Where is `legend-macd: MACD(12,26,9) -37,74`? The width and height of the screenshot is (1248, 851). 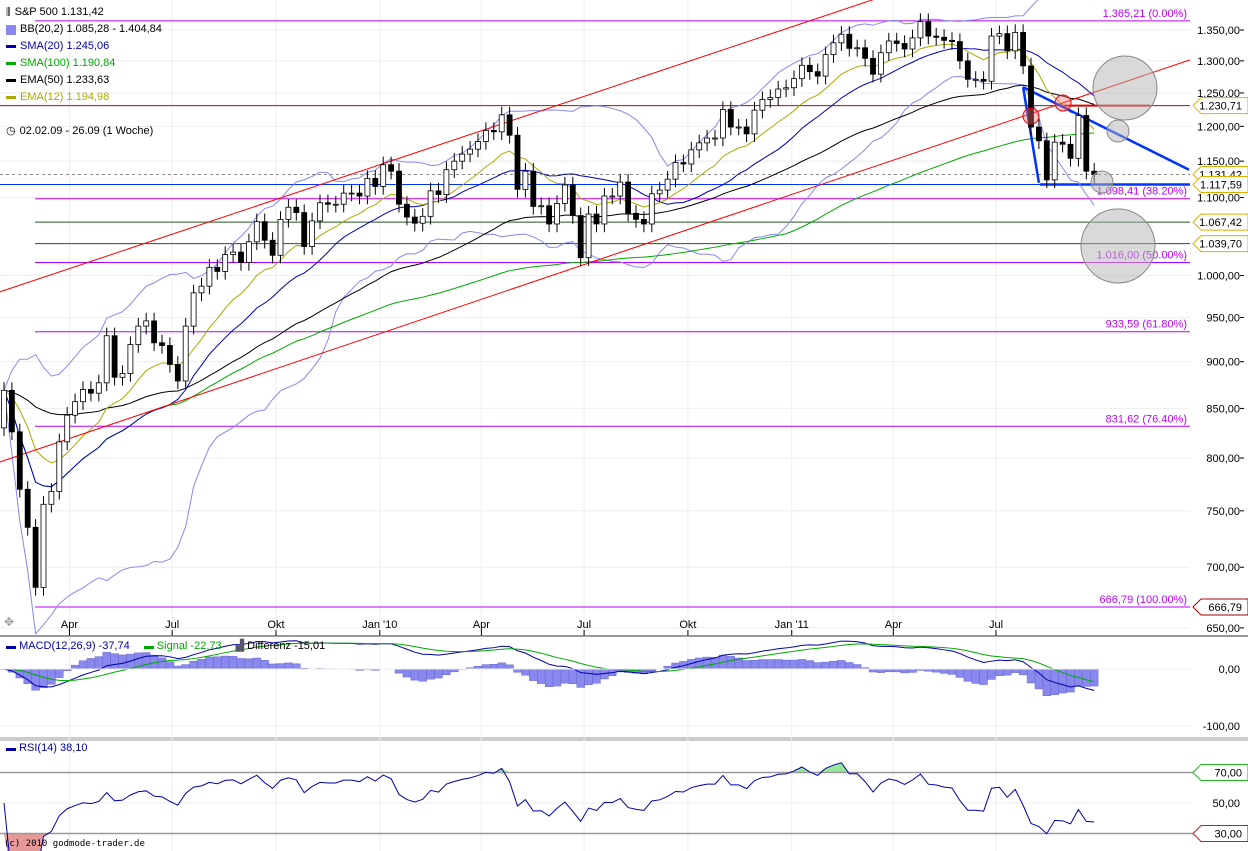 legend-macd: MACD(12,26,9) -37,74 is located at coordinates (74, 645).